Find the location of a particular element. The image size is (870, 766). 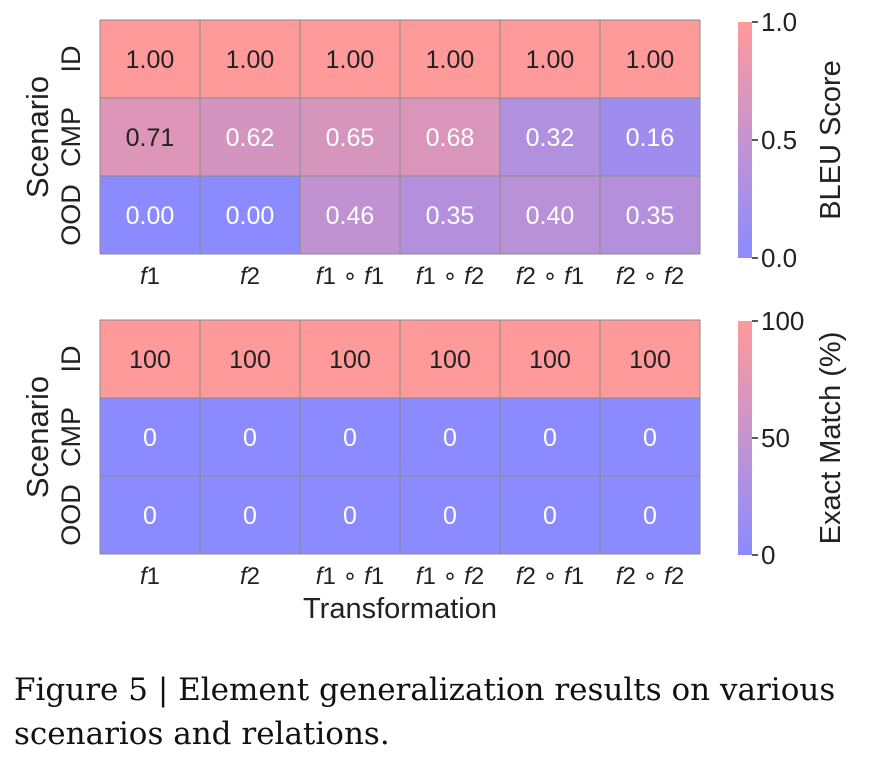

colorbar-tick-label: 0.0 is located at coordinates (779, 258).